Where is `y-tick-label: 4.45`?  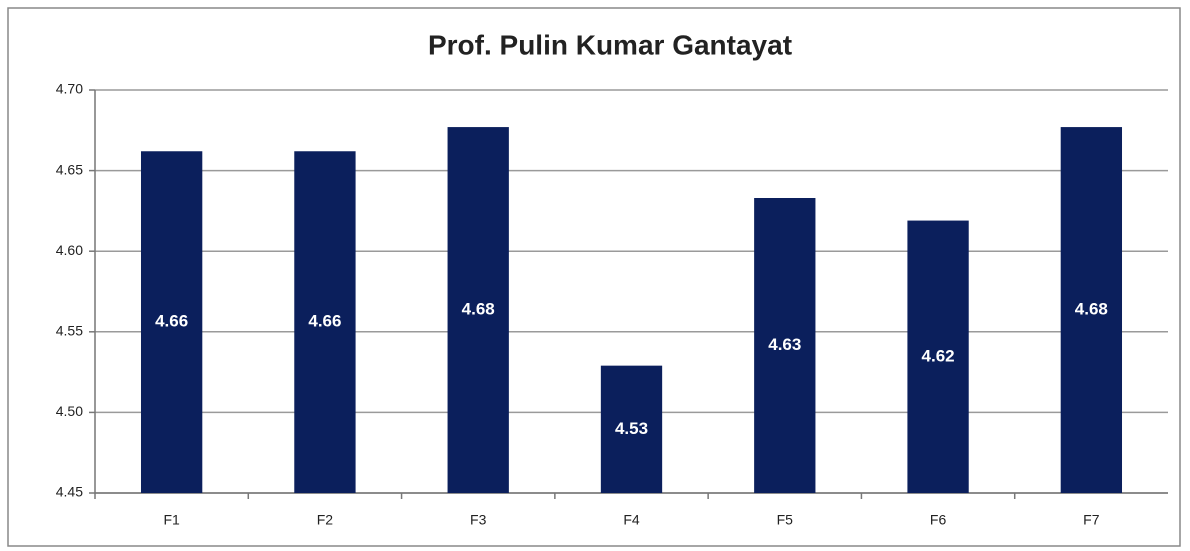 y-tick-label: 4.45 is located at coordinates (69, 492).